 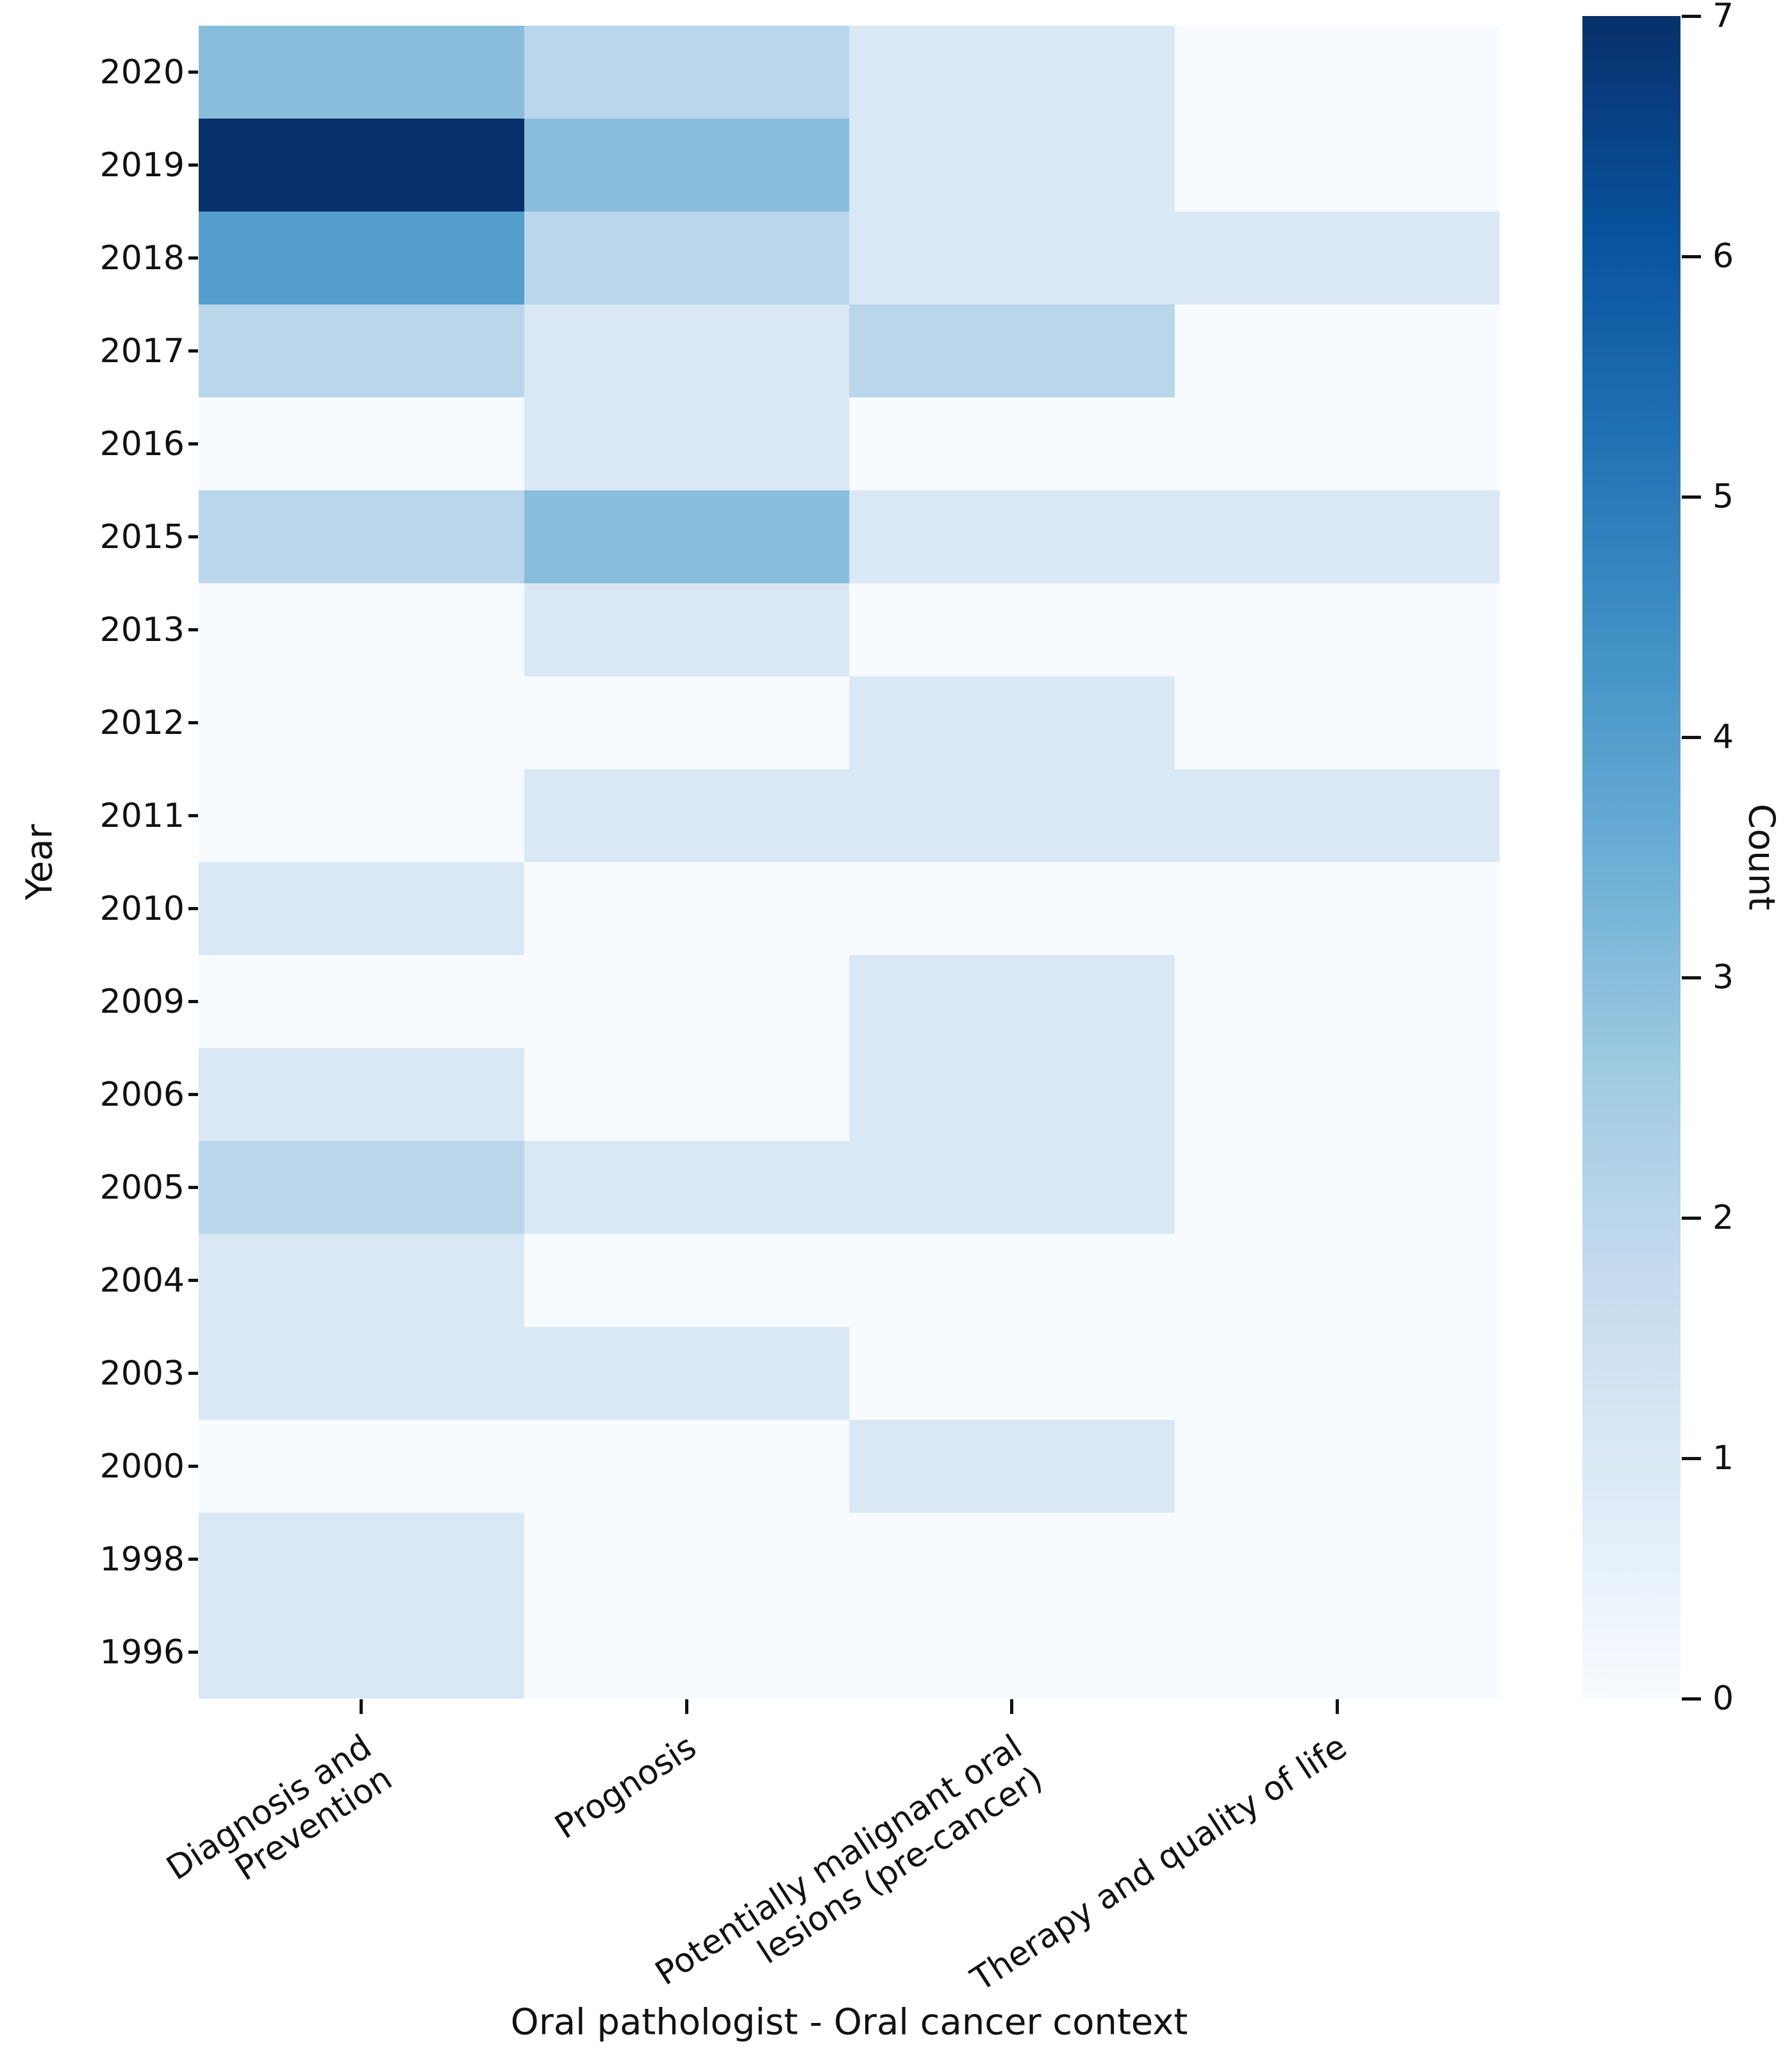 What do you see at coordinates (1337, 1652) in the screenshot?
I see `heatmap-cell-1996-col4` at bounding box center [1337, 1652].